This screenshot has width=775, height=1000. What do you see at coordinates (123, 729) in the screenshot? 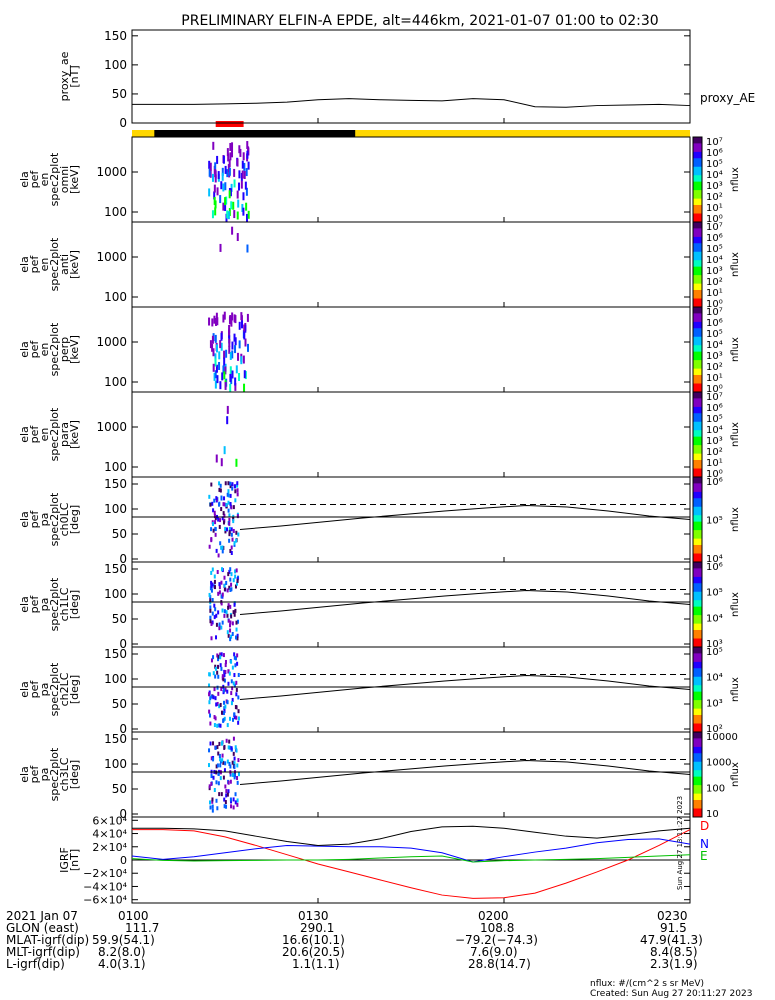
I see `pa_ch2-ytick-label-0: 0` at bounding box center [123, 729].